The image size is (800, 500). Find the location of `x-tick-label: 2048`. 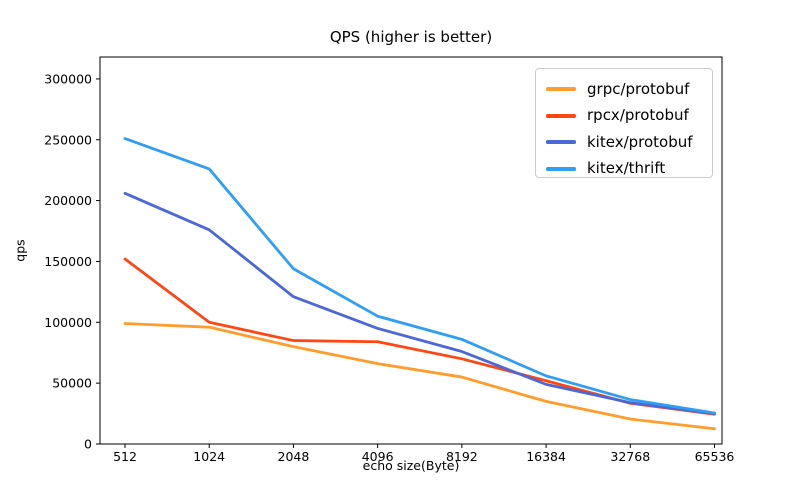

x-tick-label: 2048 is located at coordinates (294, 456).